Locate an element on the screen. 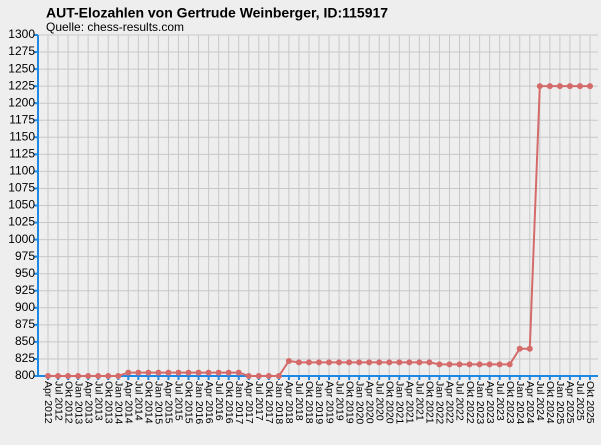 The image size is (601, 445). x-tick-label: Jul 2012 is located at coordinates (58, 401).